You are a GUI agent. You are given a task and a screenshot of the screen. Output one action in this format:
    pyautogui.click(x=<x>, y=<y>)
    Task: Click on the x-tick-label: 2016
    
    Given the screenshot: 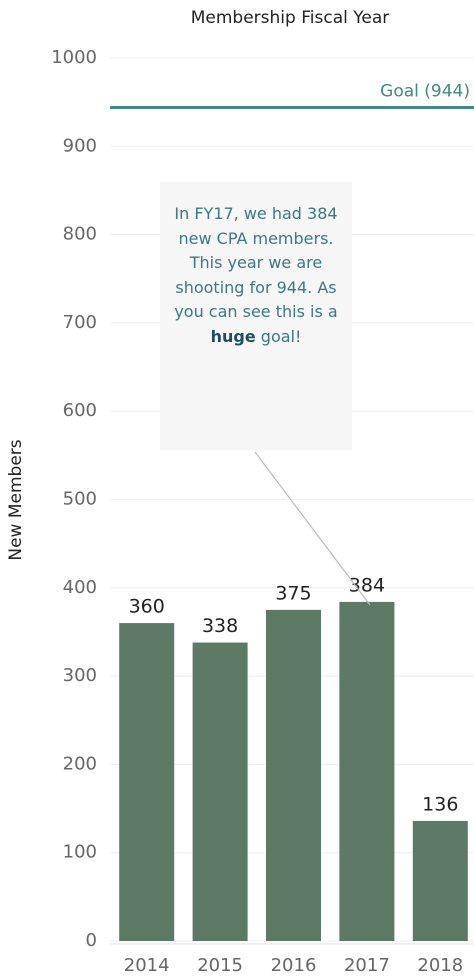 What is the action you would take?
    pyautogui.click(x=294, y=965)
    